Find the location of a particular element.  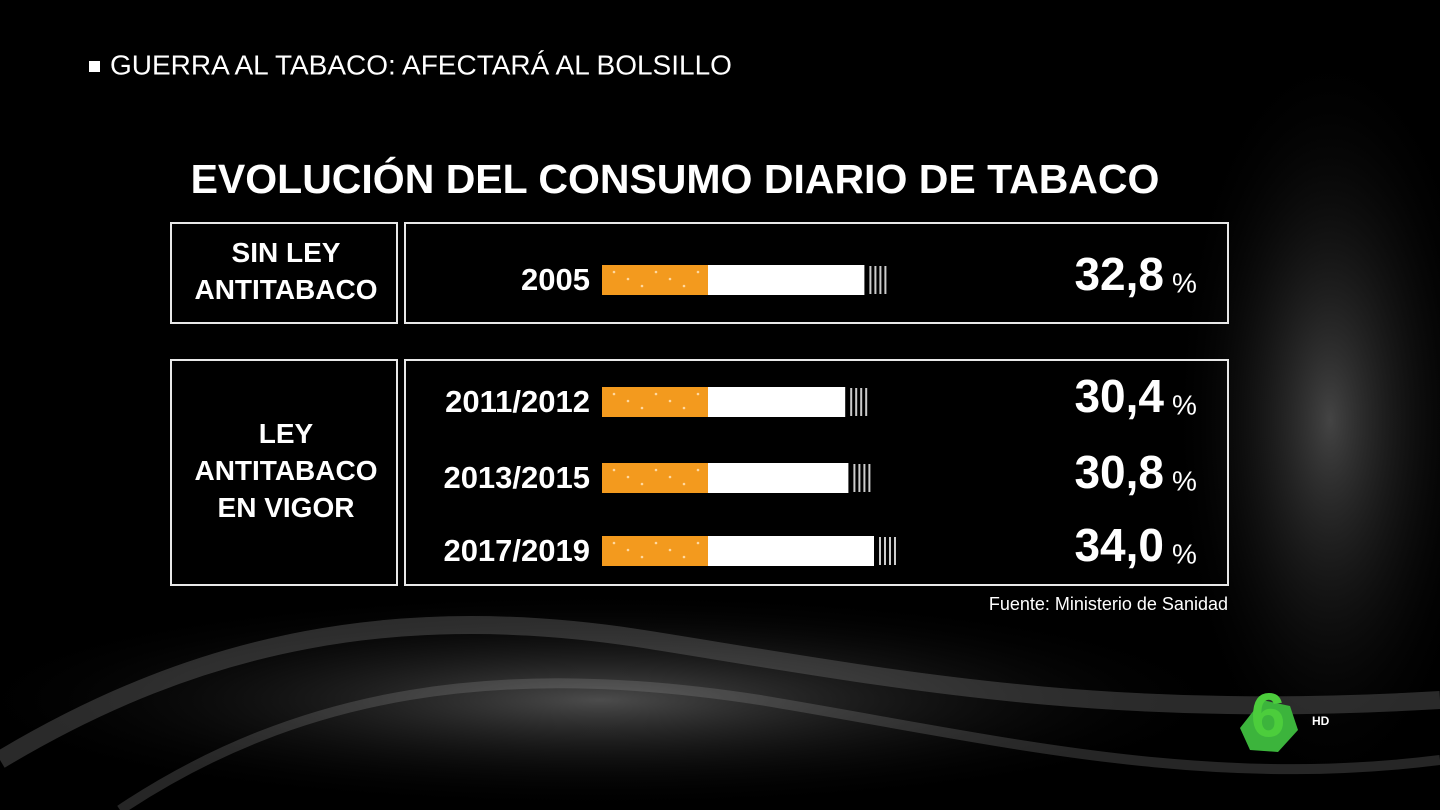

value-label: 32,8 is located at coordinates (1119, 274).